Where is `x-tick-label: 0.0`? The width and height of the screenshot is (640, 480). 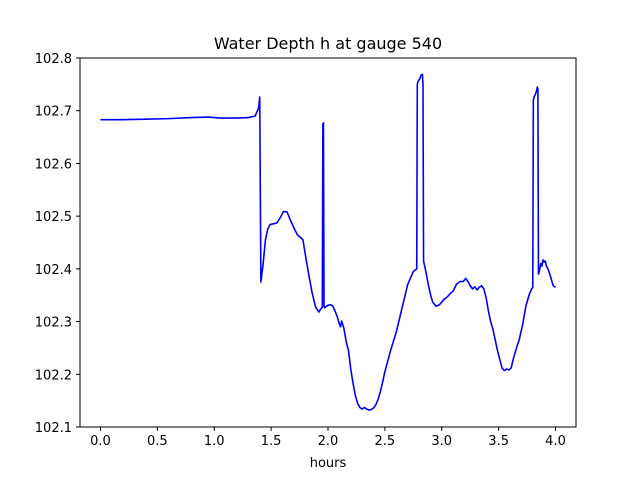
x-tick-label: 0.0 is located at coordinates (100, 441).